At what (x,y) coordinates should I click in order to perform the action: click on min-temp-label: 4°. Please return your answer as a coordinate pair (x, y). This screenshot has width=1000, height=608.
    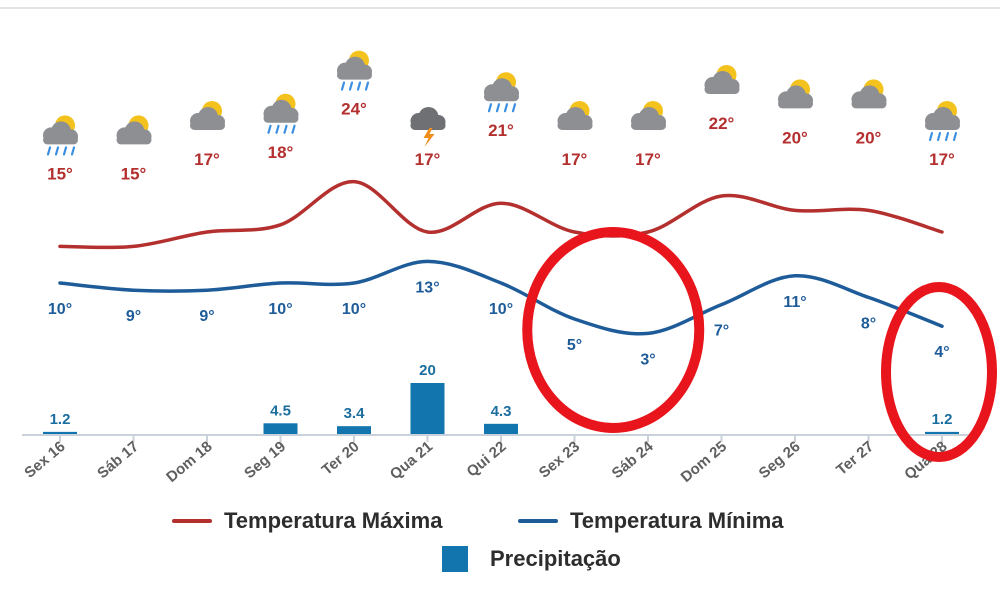
    Looking at the image, I should click on (941, 352).